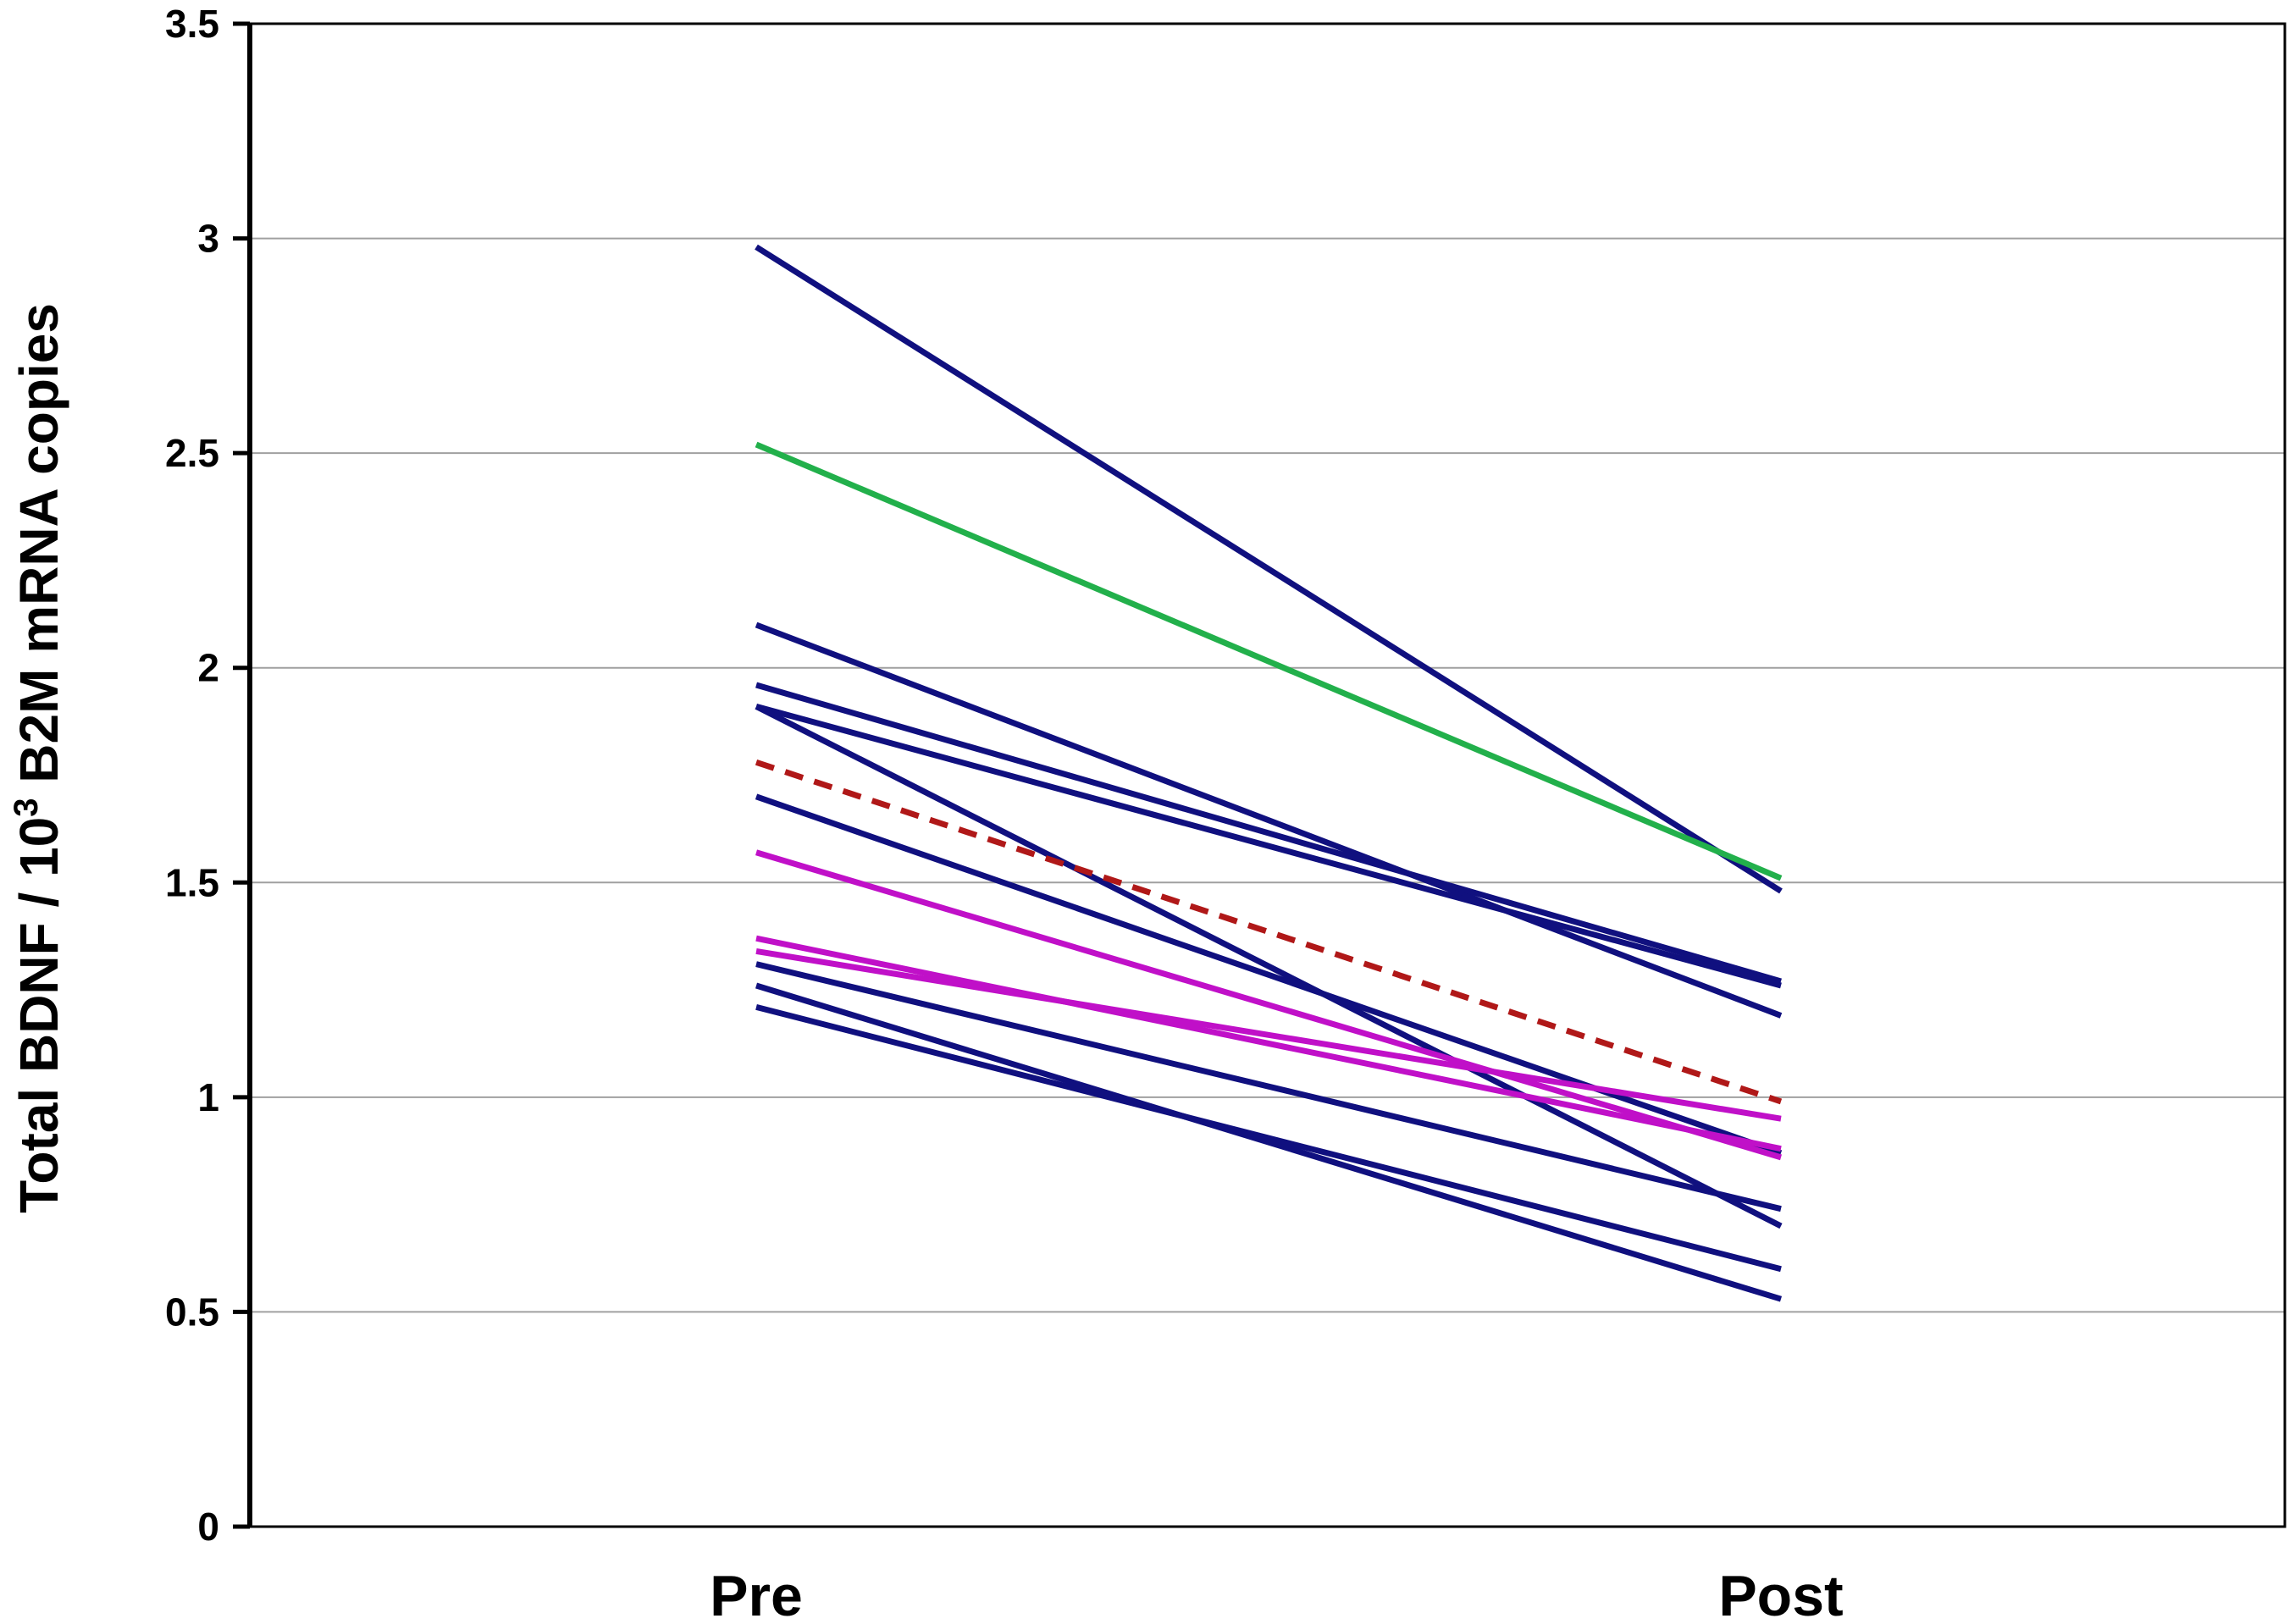 The image size is (2295, 1624). What do you see at coordinates (192, 882) in the screenshot?
I see `y-tick-label: 1.5` at bounding box center [192, 882].